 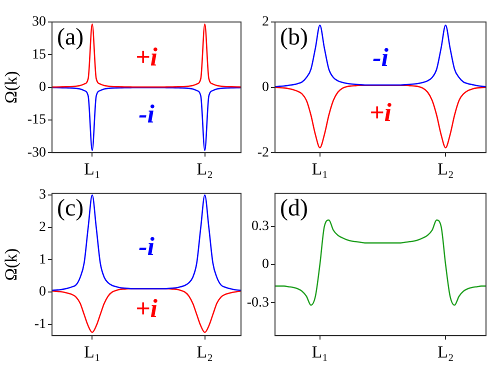 I want to click on chart-title: (d), so click(x=294, y=209).